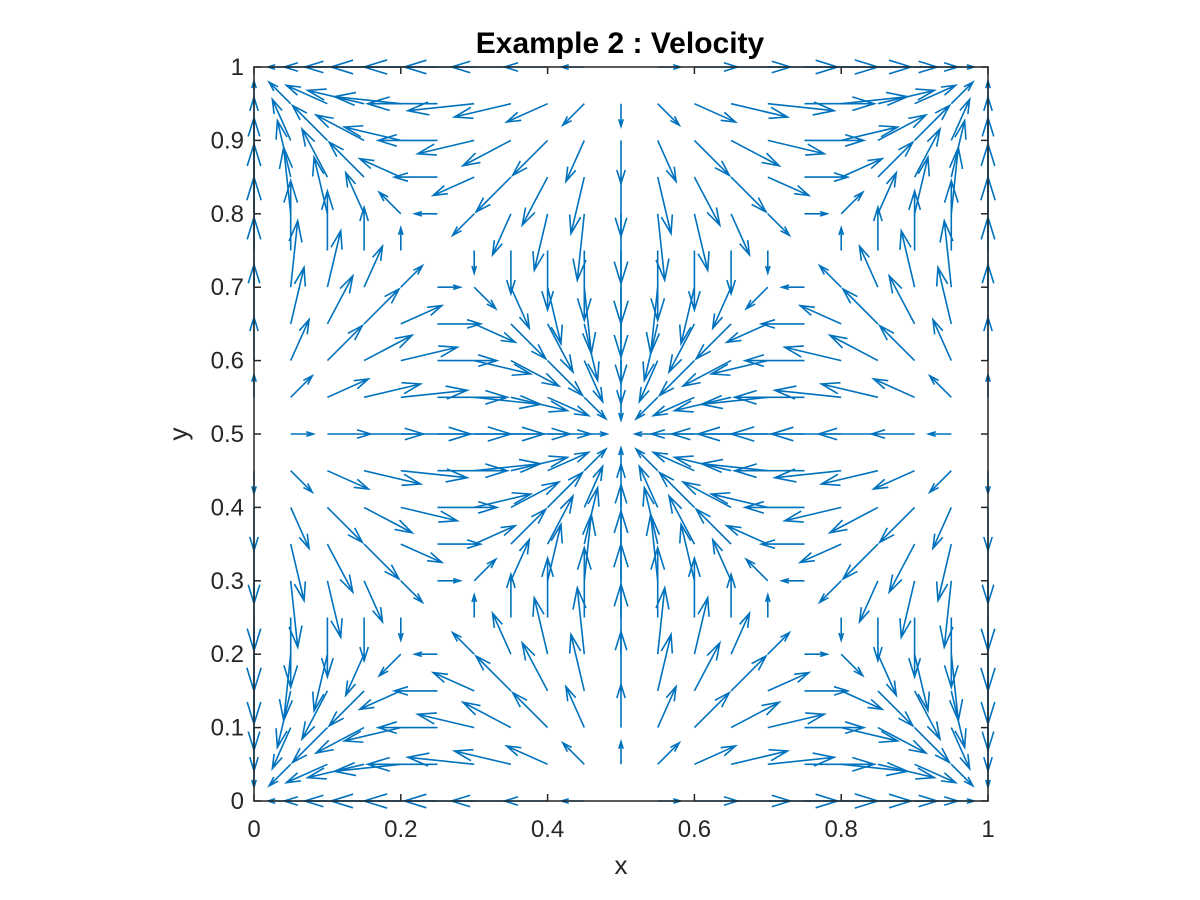 The width and height of the screenshot is (1200, 900). What do you see at coordinates (227, 434) in the screenshot?
I see `y-tick-label: 0.5` at bounding box center [227, 434].